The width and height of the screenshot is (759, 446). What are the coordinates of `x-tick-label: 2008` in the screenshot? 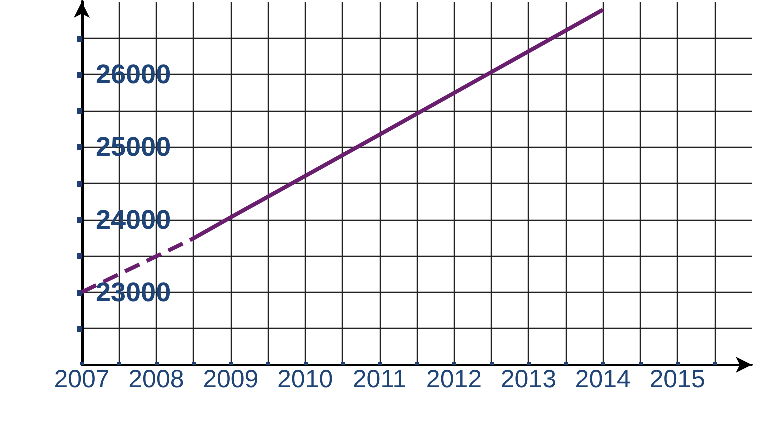 It's located at (156, 380).